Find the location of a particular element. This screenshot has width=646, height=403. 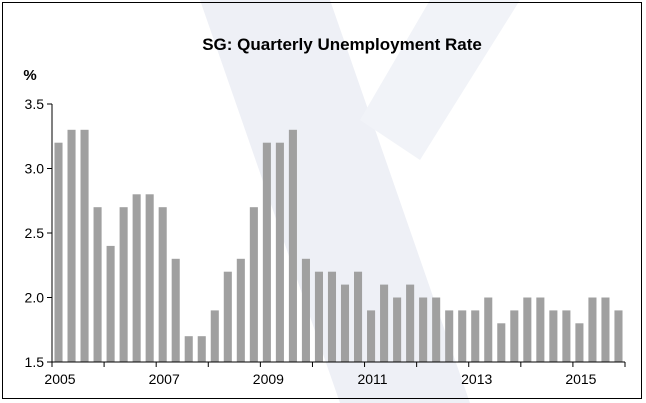

x-tick-label: 2011 is located at coordinates (372, 379).